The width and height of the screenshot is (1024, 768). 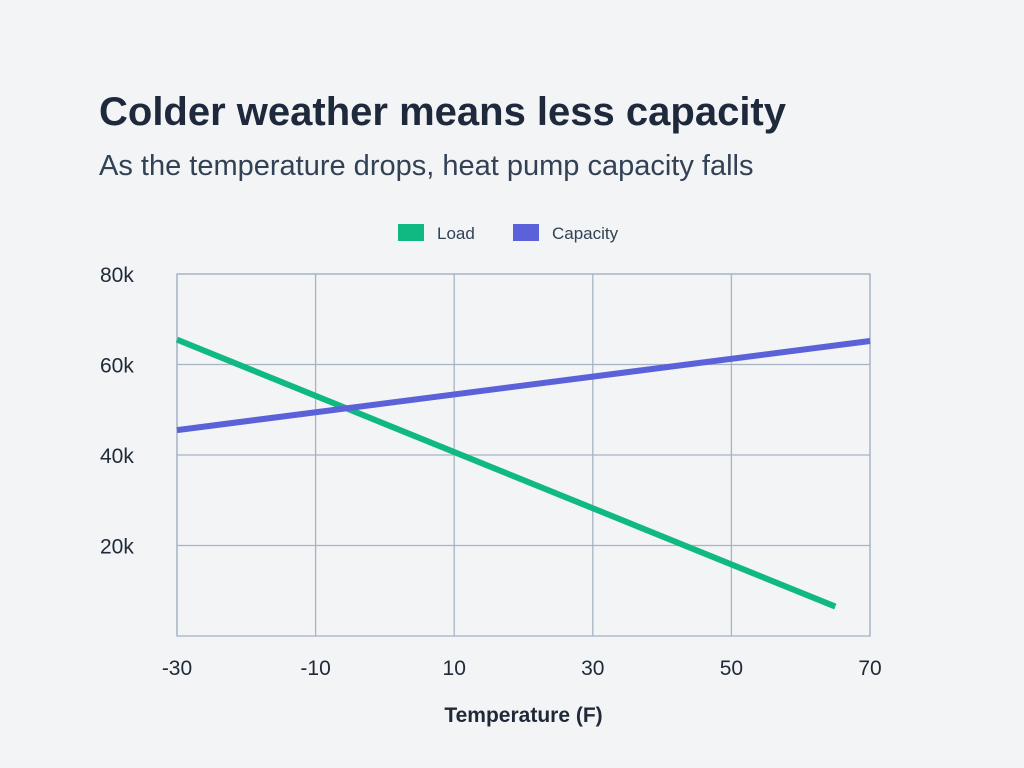 I want to click on x-tick-label: 70, so click(x=869, y=668).